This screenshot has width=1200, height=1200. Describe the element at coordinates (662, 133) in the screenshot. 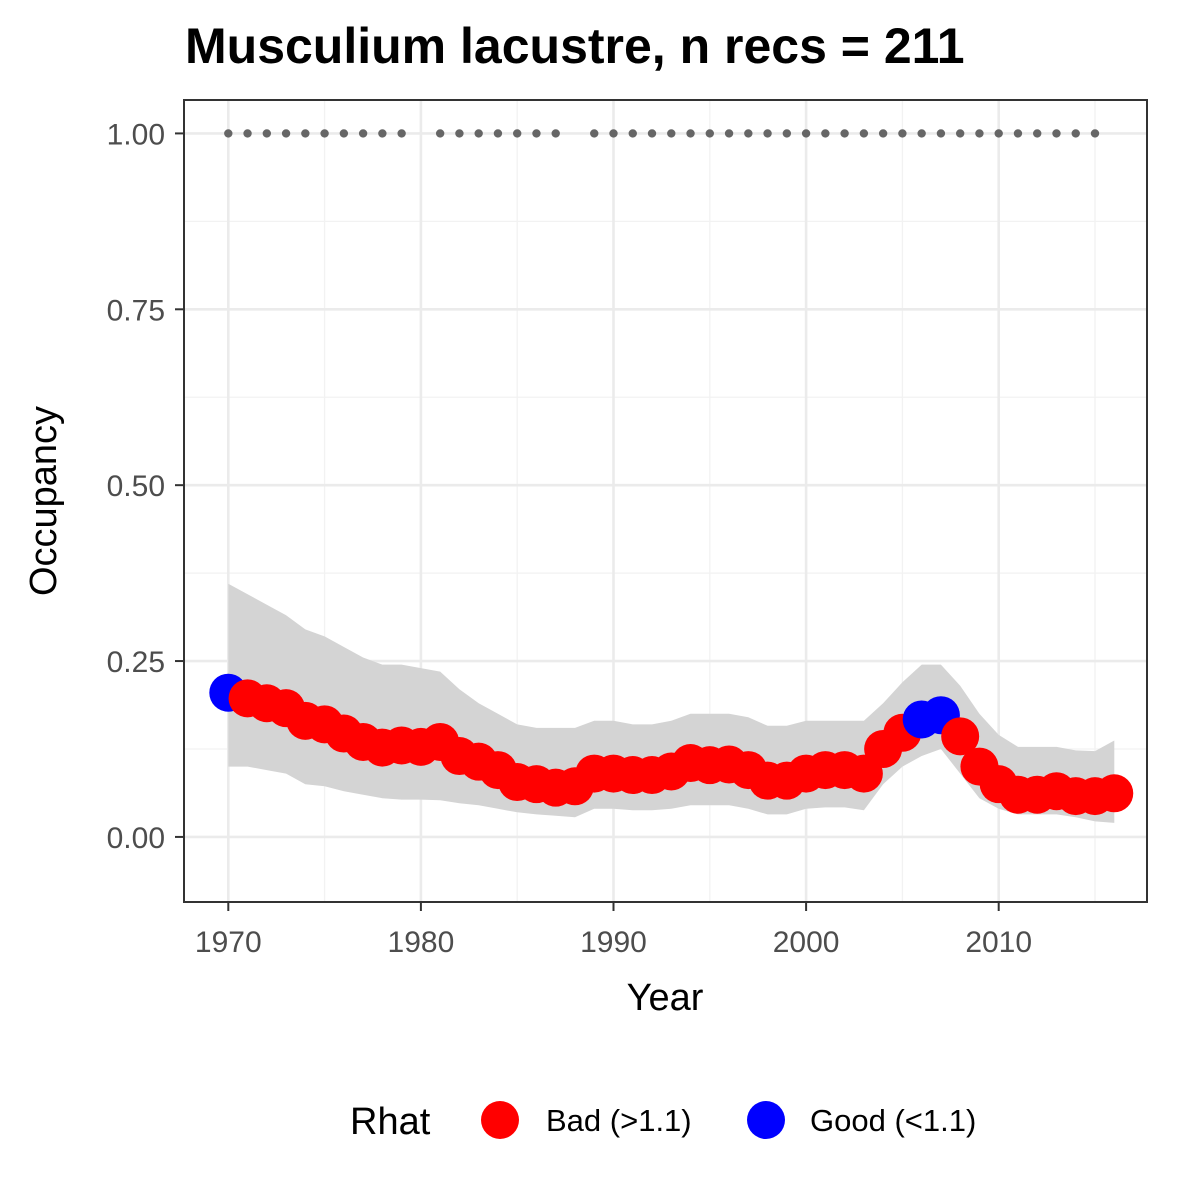

I see `record-years` at that location.